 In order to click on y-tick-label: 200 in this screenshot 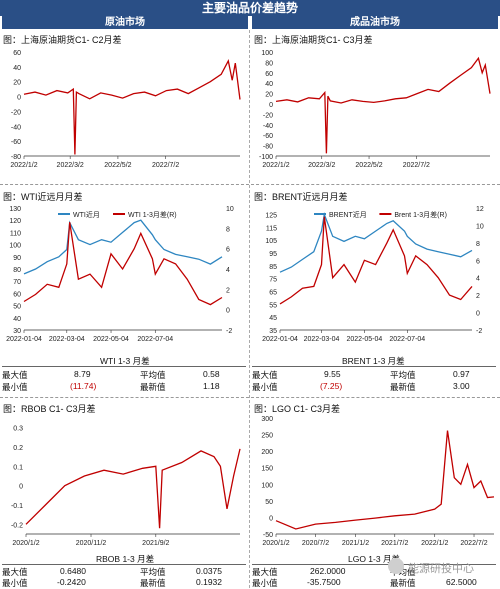, I will do `click(267, 452)`.